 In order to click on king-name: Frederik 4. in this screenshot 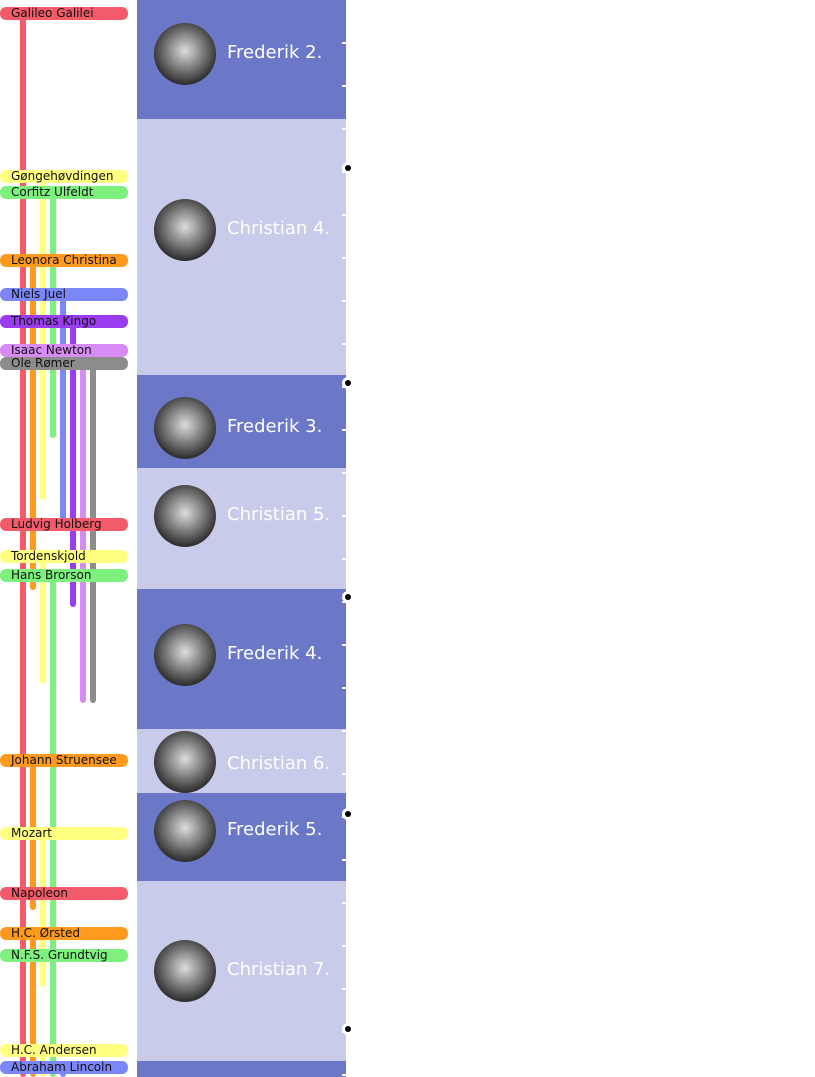, I will do `click(275, 653)`.